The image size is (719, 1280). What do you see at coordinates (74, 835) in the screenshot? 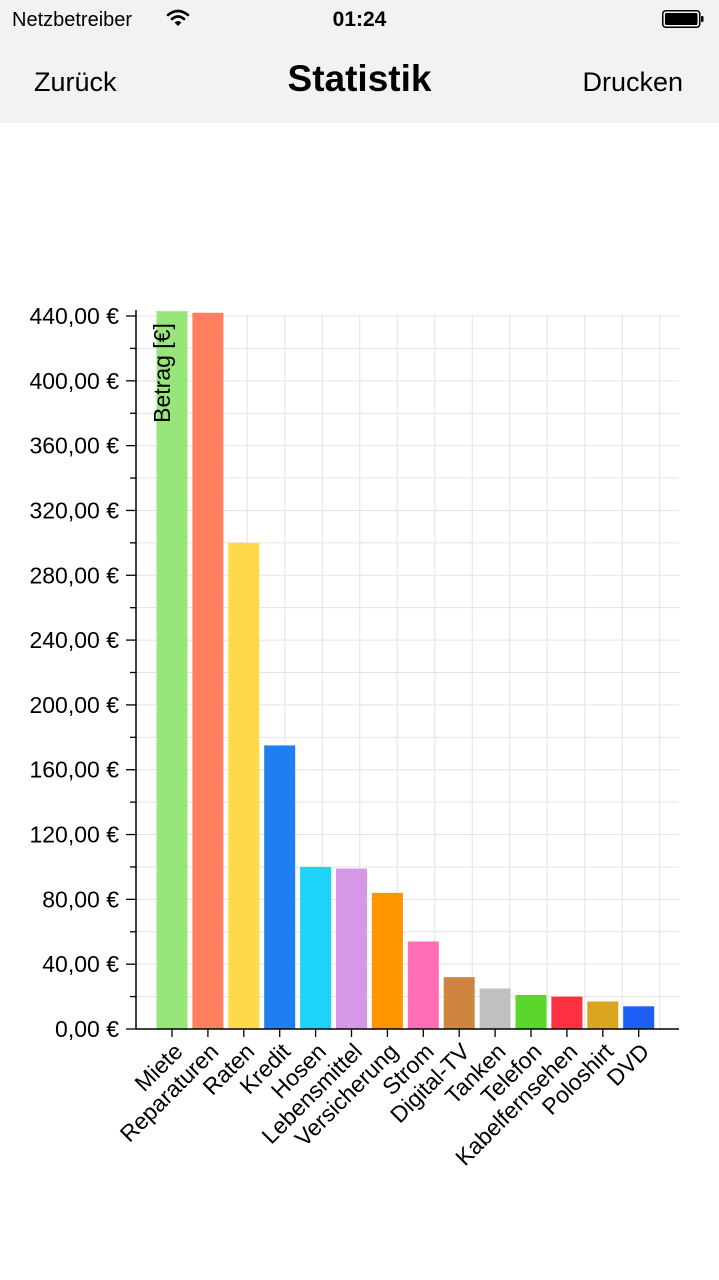
I see `y-tick-label: 120,00 €` at bounding box center [74, 835].